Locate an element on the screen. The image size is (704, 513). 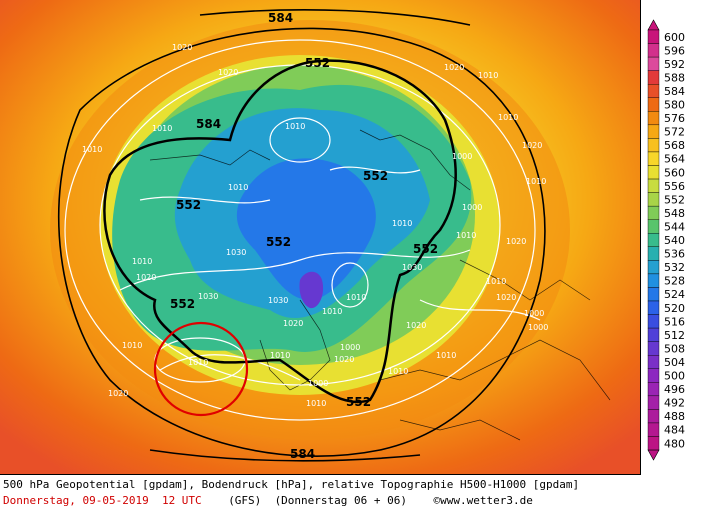
cold-core-deep is located at coordinates (311, 290).